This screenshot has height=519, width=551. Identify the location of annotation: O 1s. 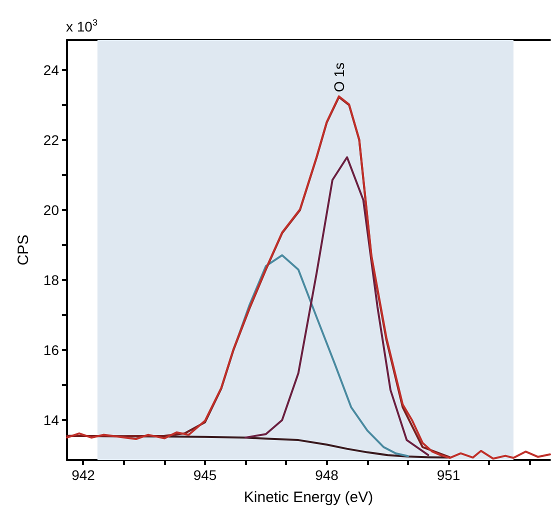
(338, 77).